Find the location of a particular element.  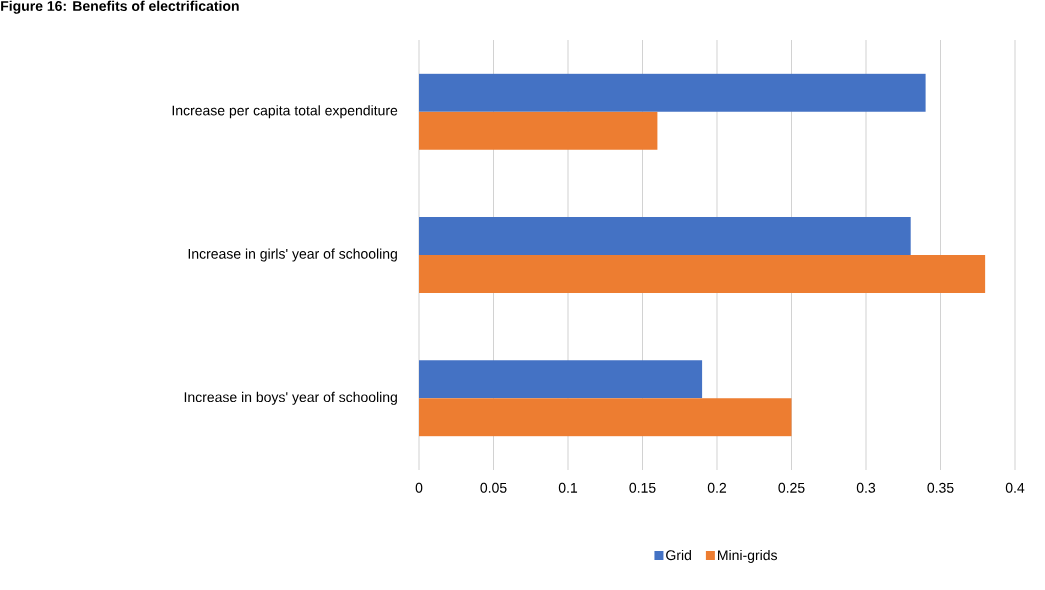

text: Figure 16: Benefits of electrification is located at coordinates (120, 7).